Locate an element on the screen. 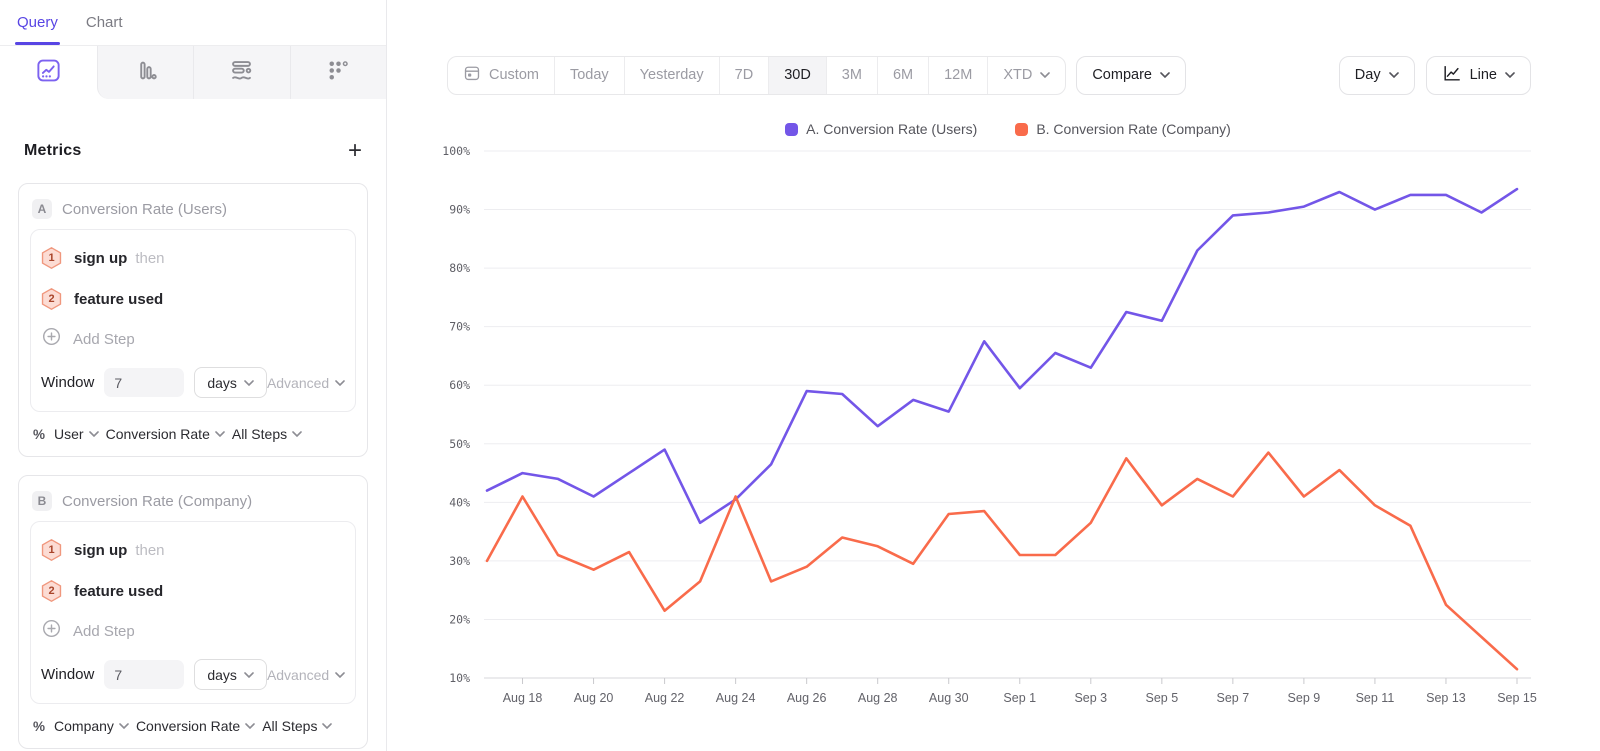  metric-card-a-header: A Conversion Rate (Users) is located at coordinates (193, 213).